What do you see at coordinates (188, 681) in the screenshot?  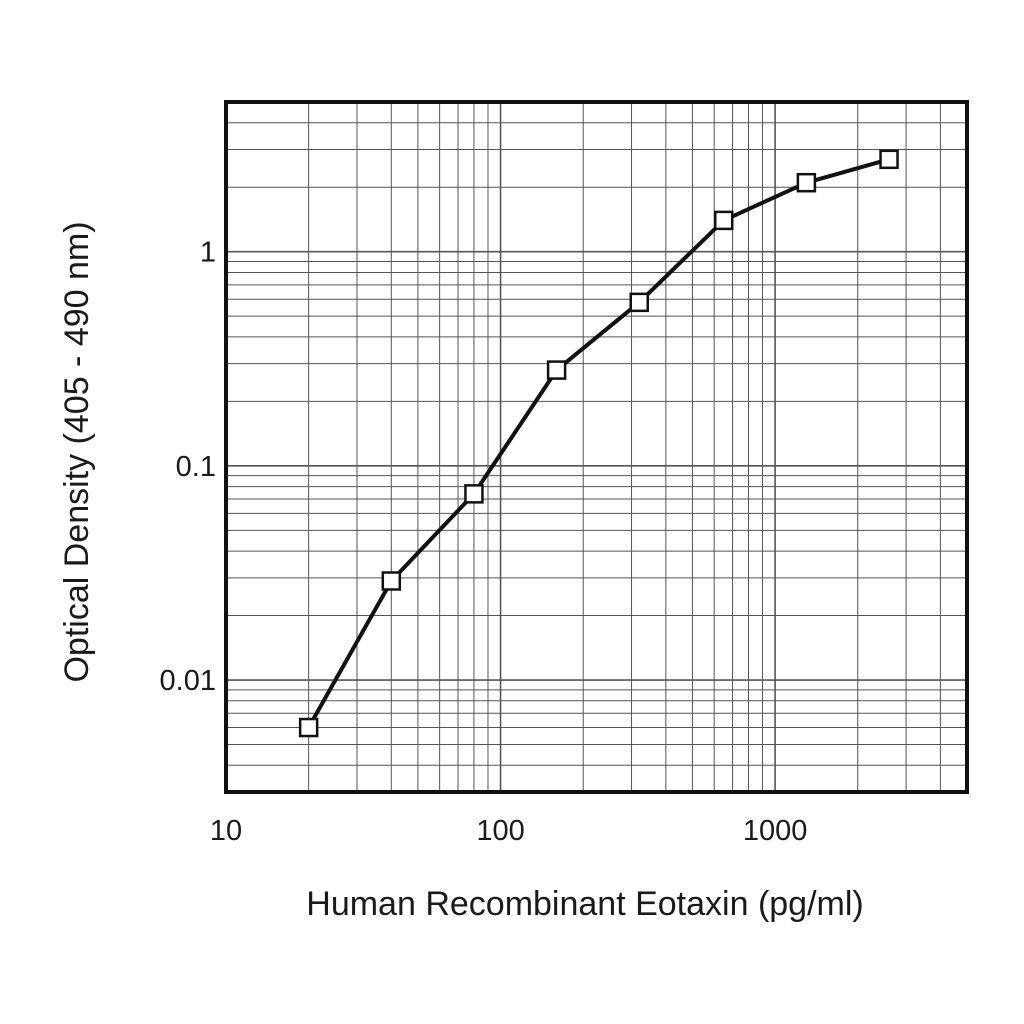 I see `y-tick-label: 0.01` at bounding box center [188, 681].